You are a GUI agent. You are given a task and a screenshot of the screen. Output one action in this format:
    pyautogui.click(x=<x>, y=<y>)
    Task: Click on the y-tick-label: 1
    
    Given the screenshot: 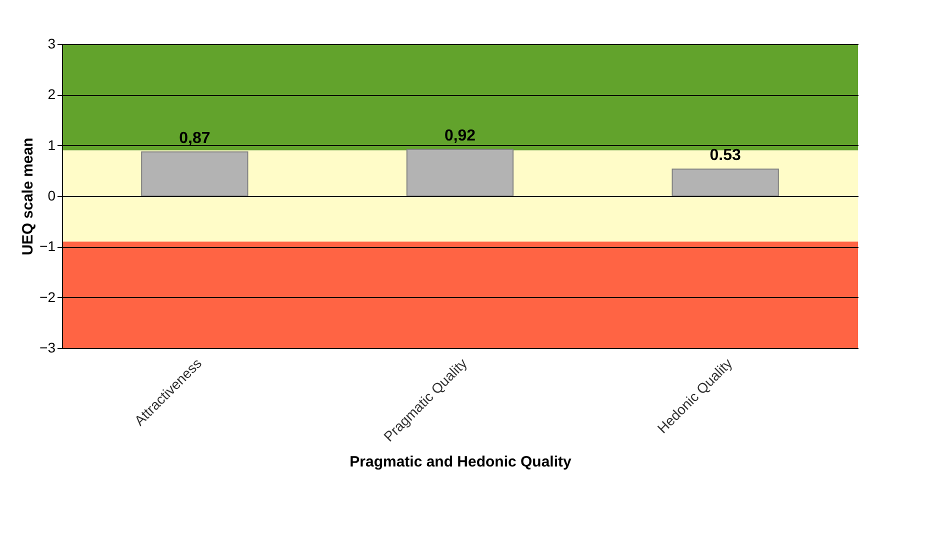 What is the action you would take?
    pyautogui.click(x=52, y=144)
    